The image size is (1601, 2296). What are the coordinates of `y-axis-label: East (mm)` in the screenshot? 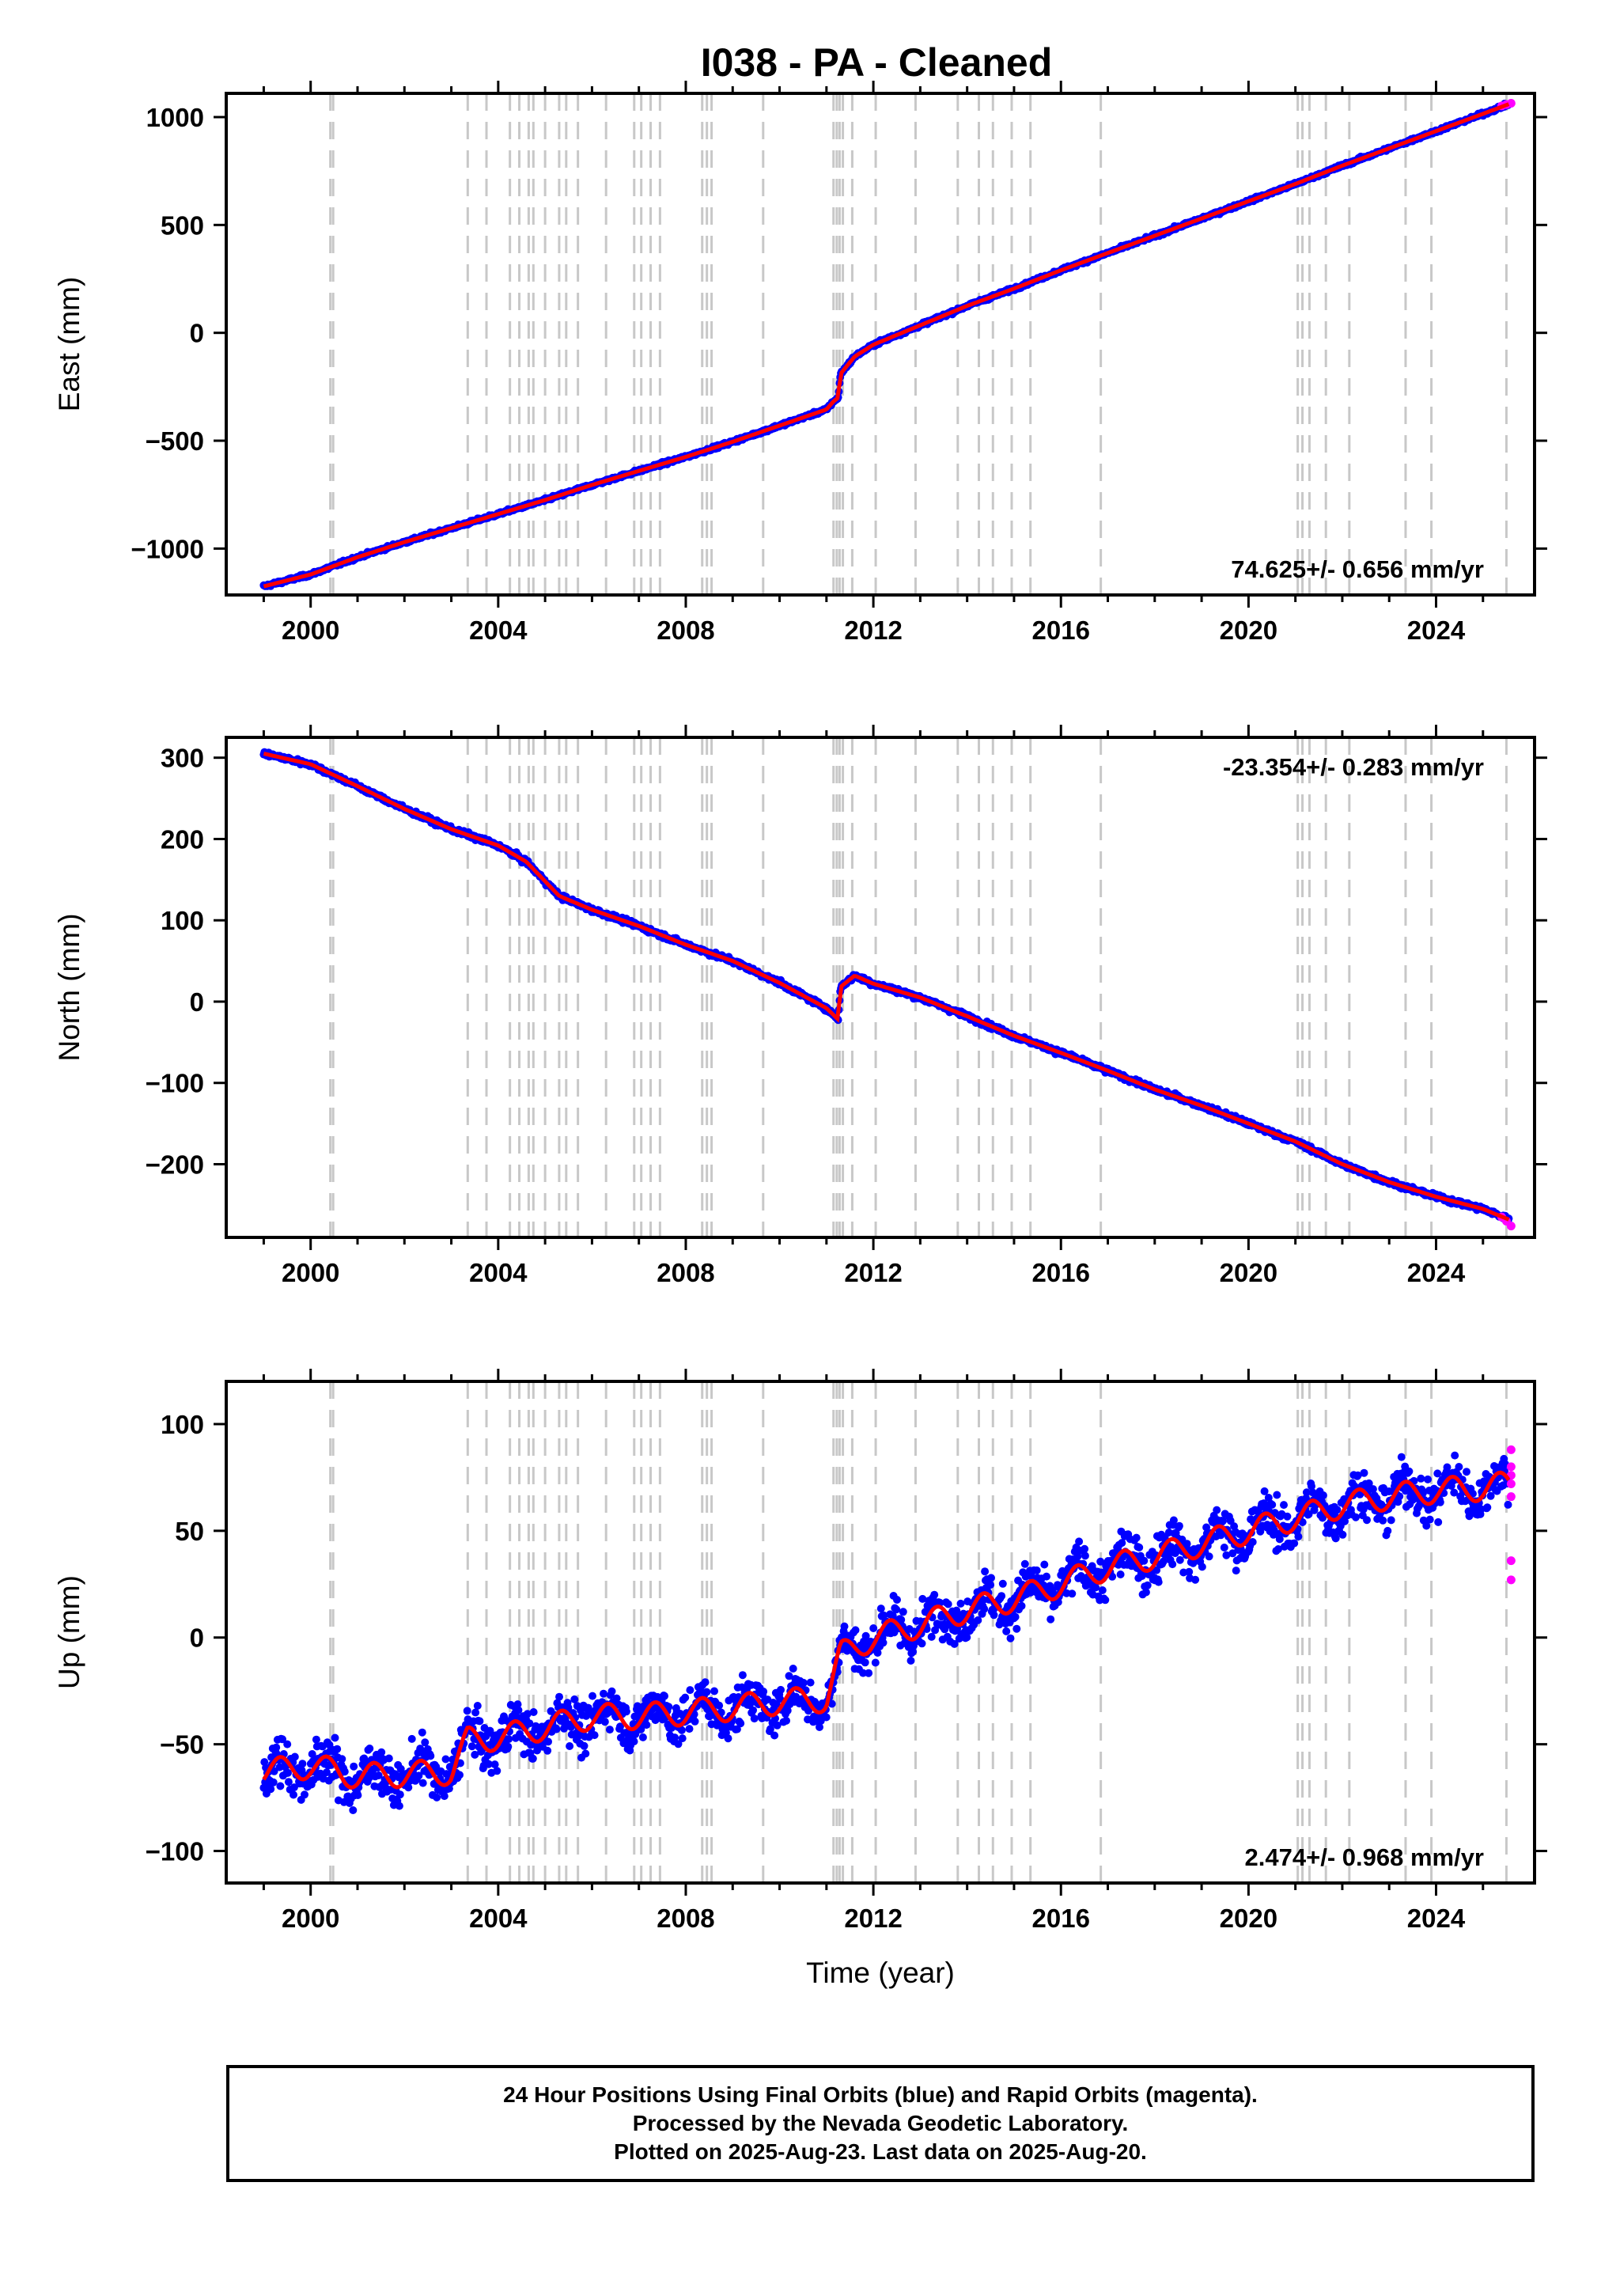 It's located at (69, 344).